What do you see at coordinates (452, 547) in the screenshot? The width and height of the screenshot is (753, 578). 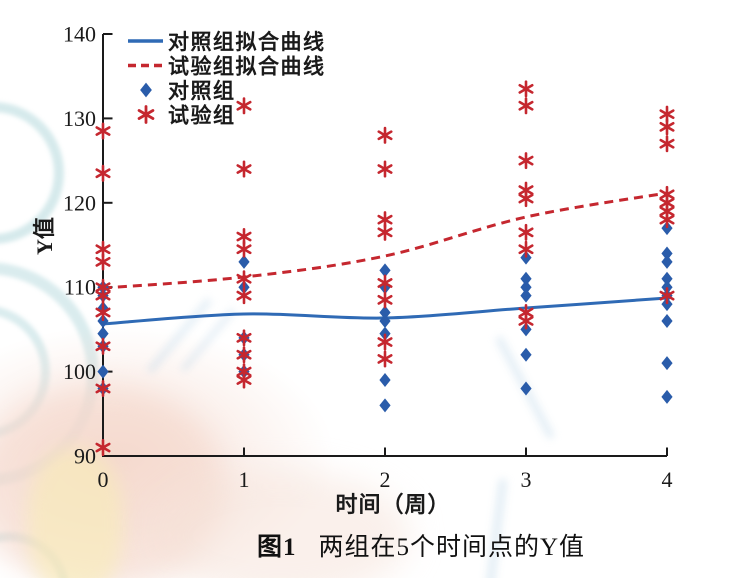 I see `figure-caption-text: 两组在5个时间点的Y值` at bounding box center [452, 547].